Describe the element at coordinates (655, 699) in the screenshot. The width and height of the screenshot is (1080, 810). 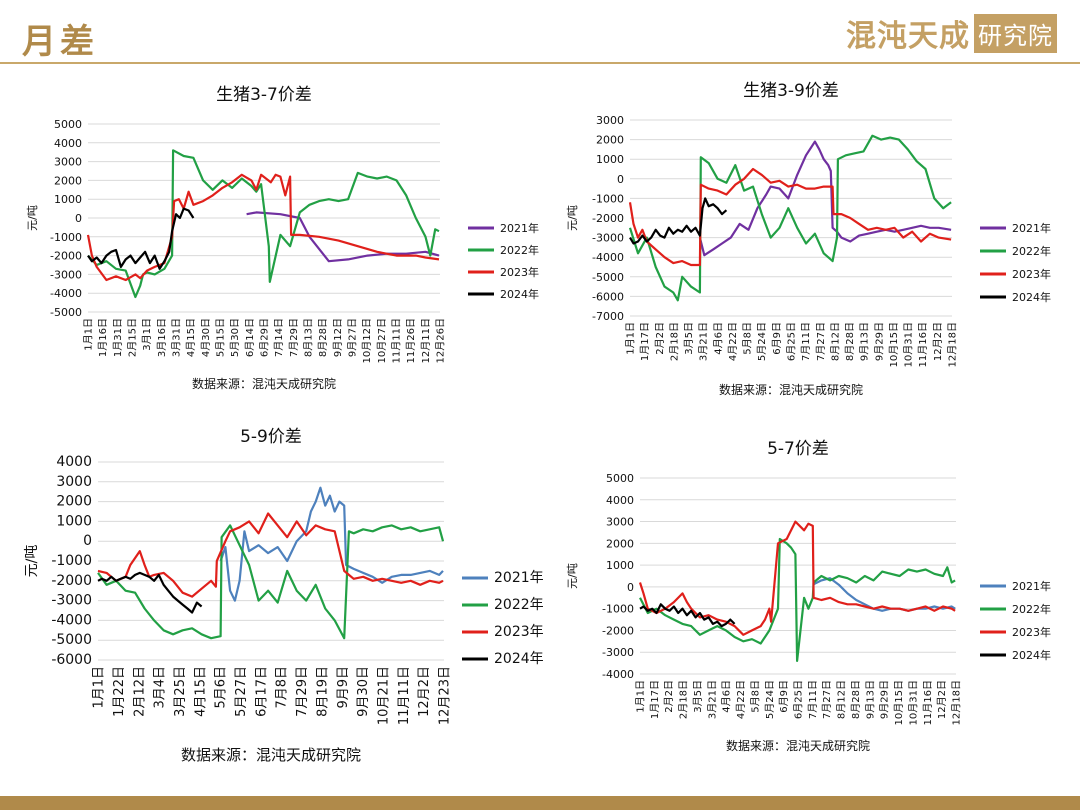
I see `x-tick-label: 1月17日` at that location.